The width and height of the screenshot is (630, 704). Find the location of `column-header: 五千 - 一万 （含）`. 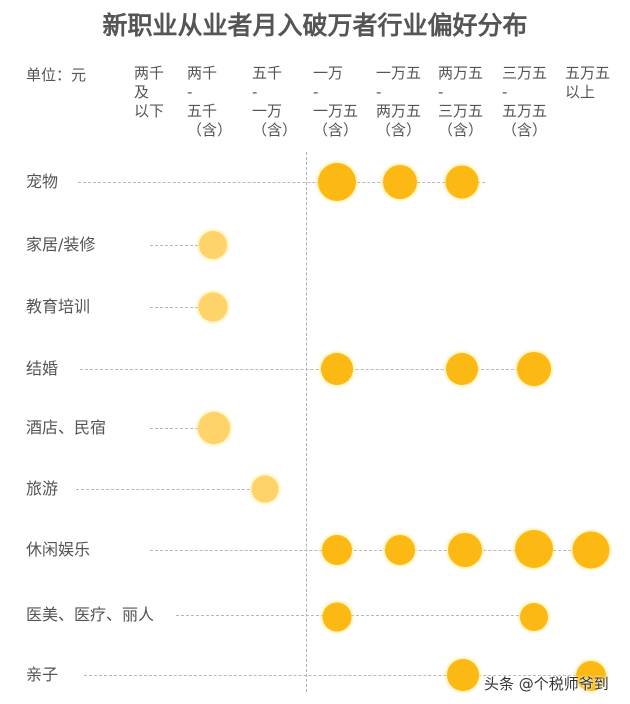

column-header: 五千 - 一万 （含） is located at coordinates (275, 101).